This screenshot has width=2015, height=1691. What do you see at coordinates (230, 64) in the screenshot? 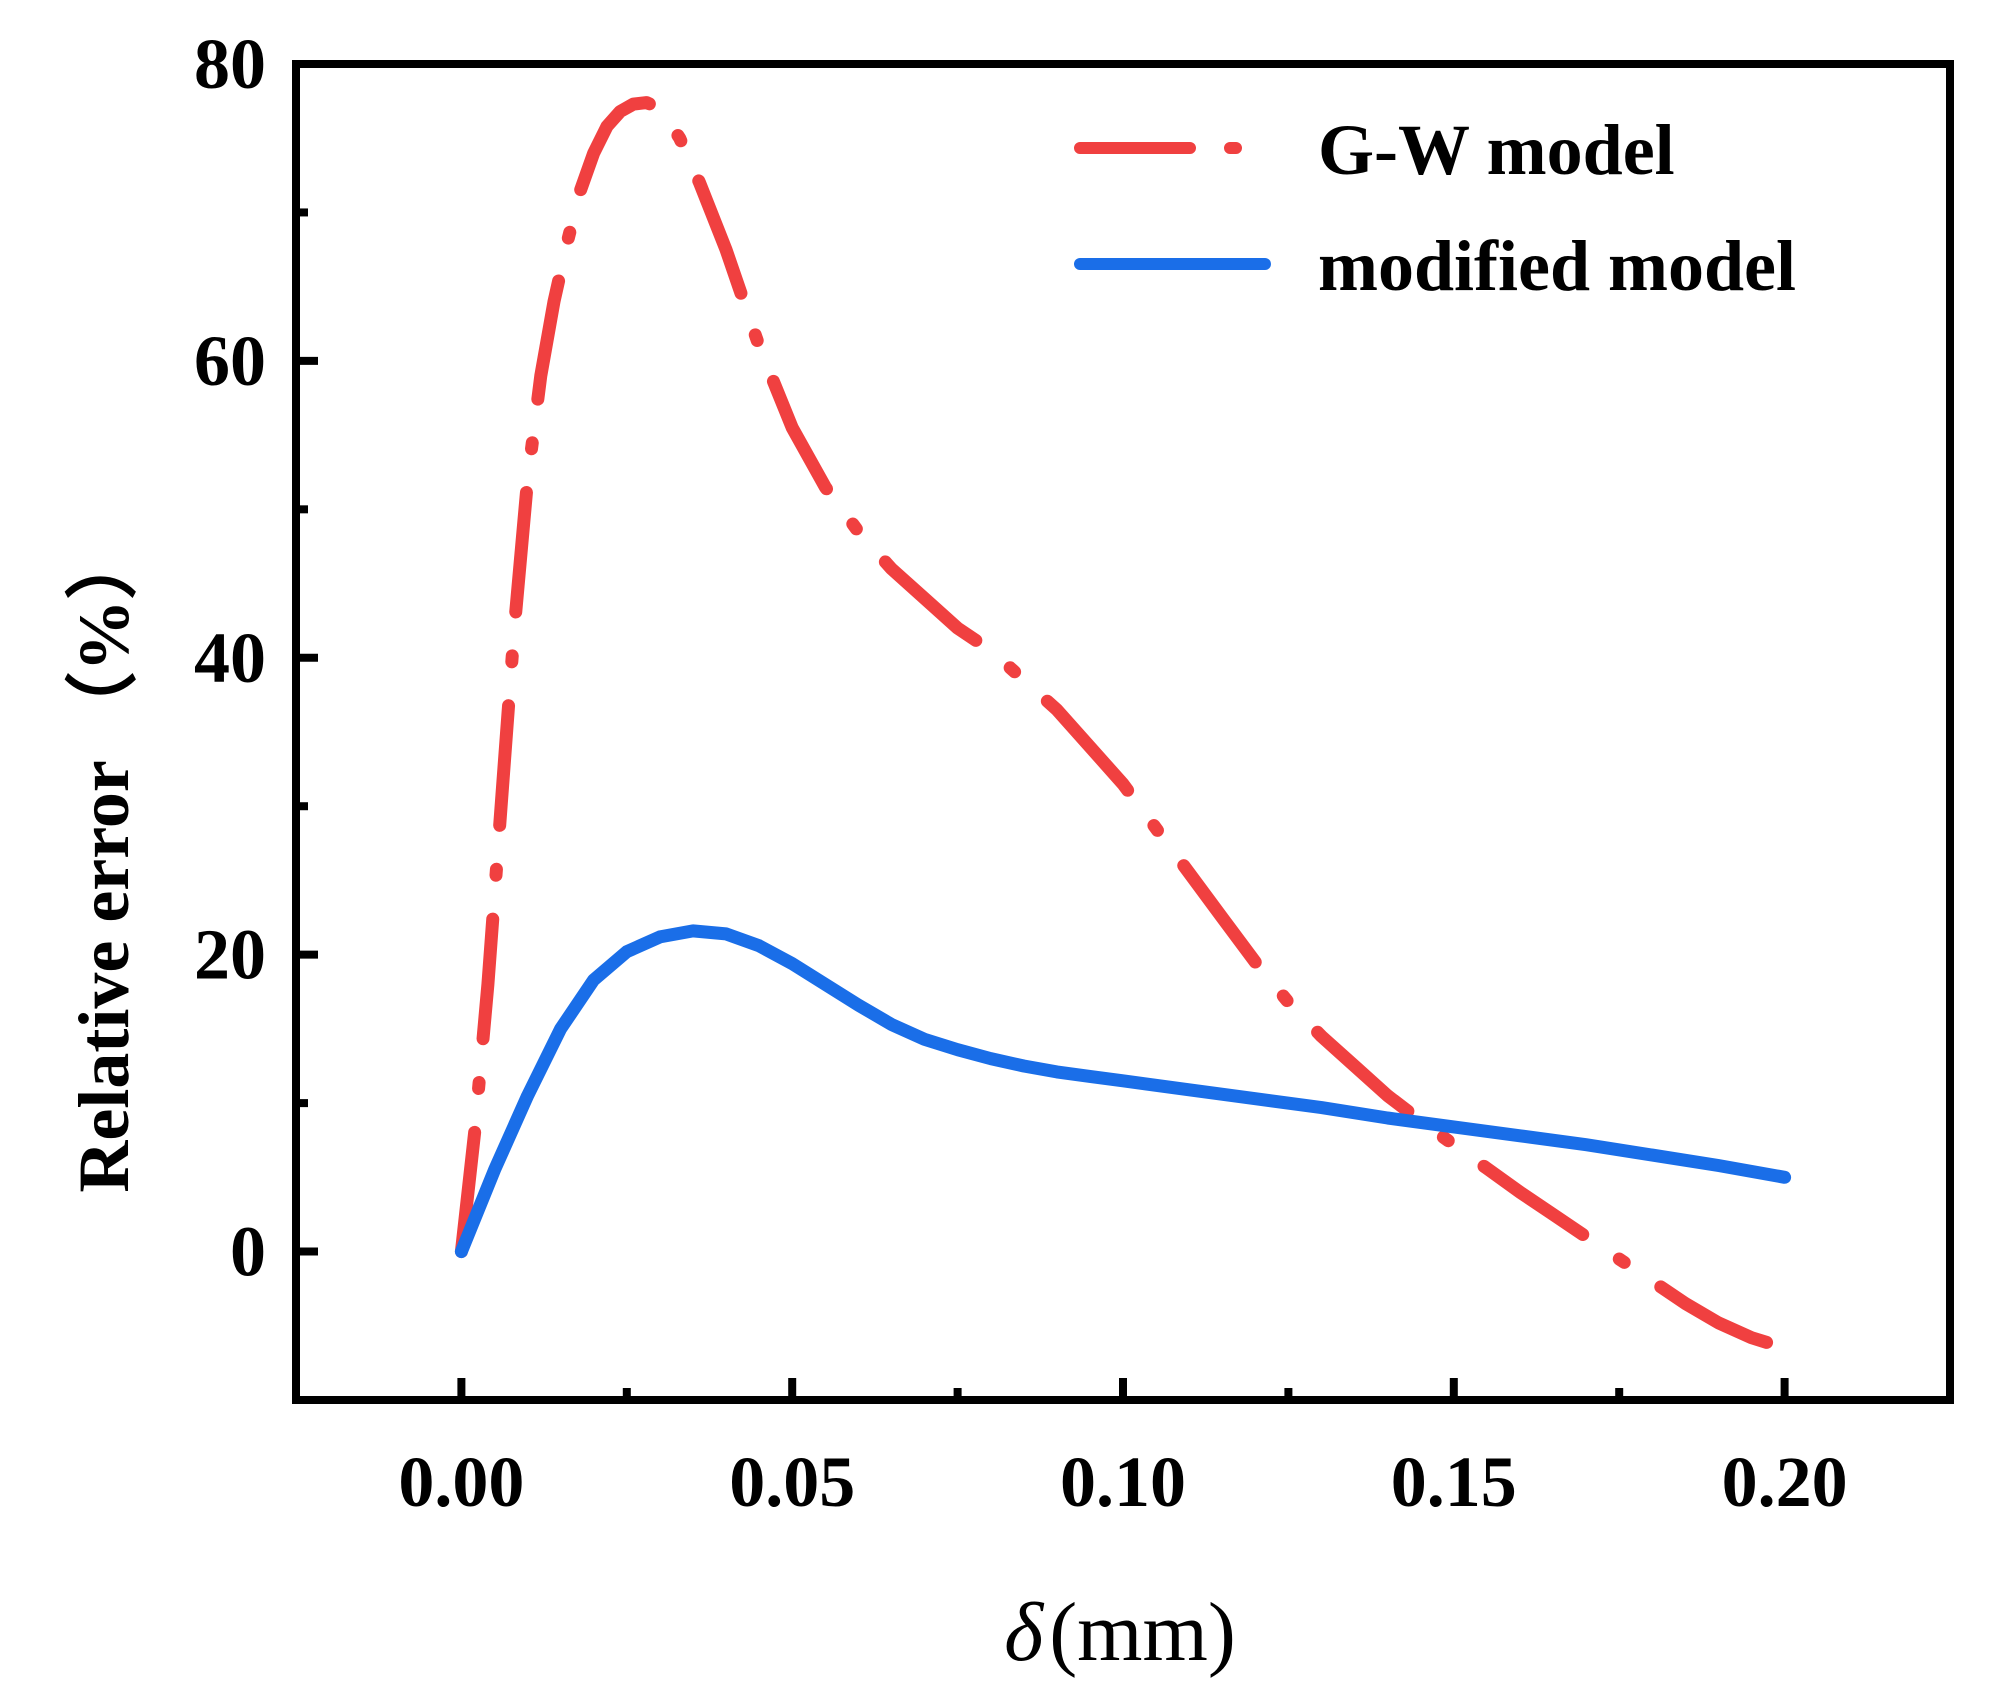
I see `y-tick-label: 80` at bounding box center [230, 64].